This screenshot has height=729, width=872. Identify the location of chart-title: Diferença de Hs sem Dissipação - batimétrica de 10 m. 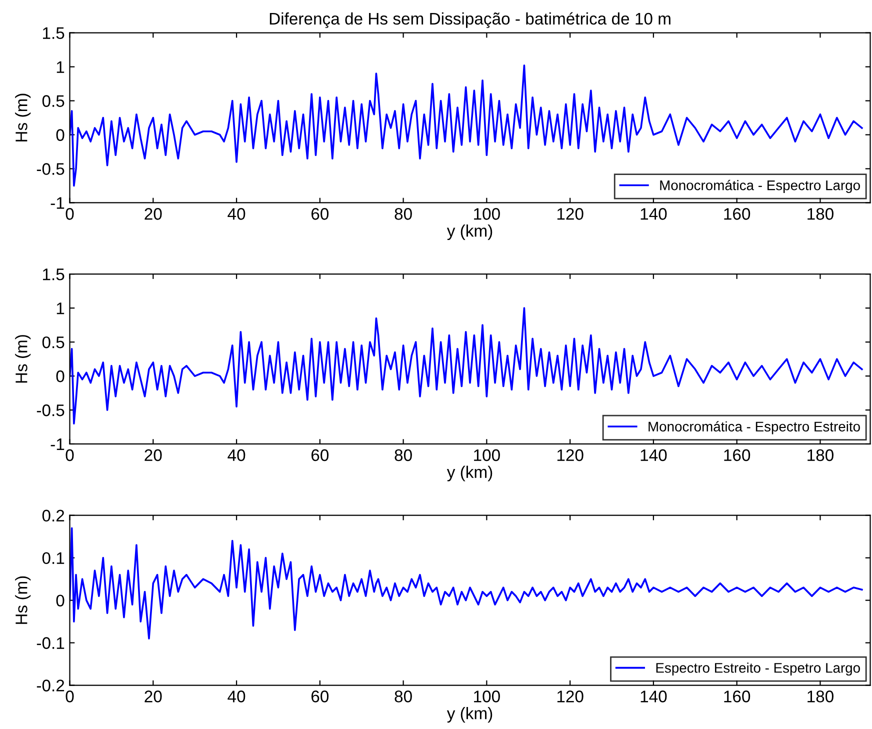
(470, 20).